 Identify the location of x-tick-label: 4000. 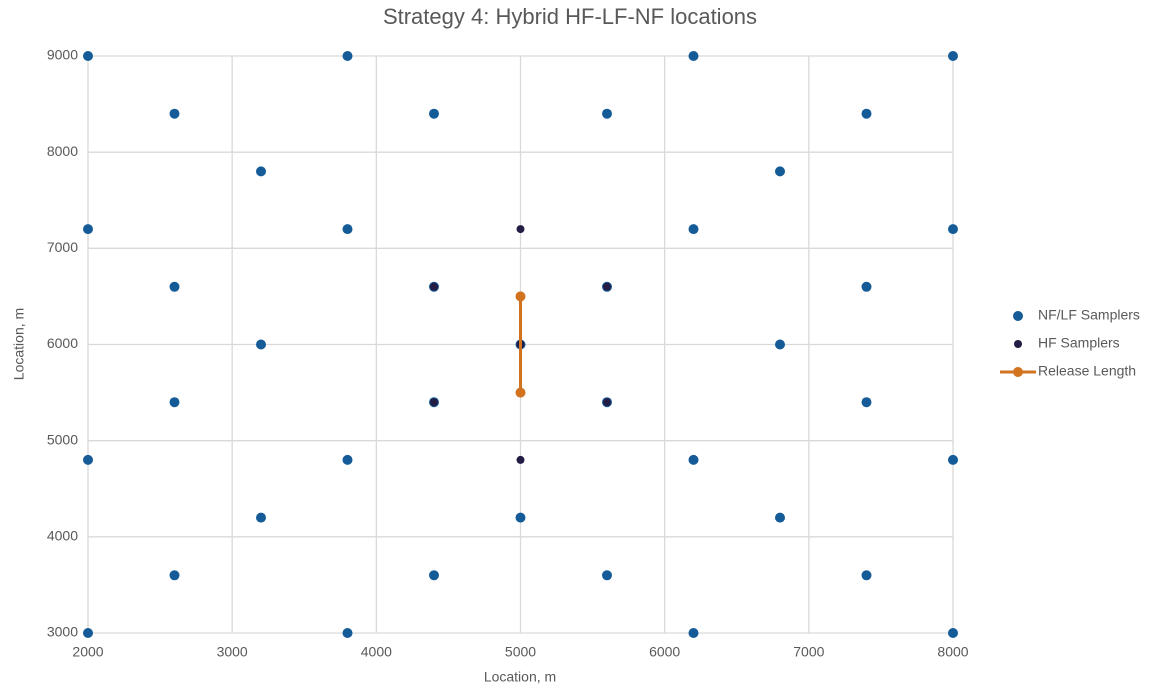
(376, 652).